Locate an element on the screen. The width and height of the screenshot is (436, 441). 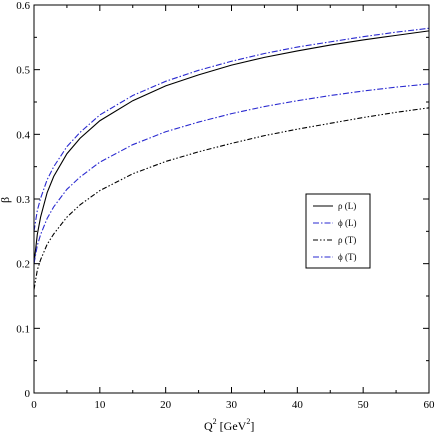
x-tick-label: 10 is located at coordinates (100, 405).